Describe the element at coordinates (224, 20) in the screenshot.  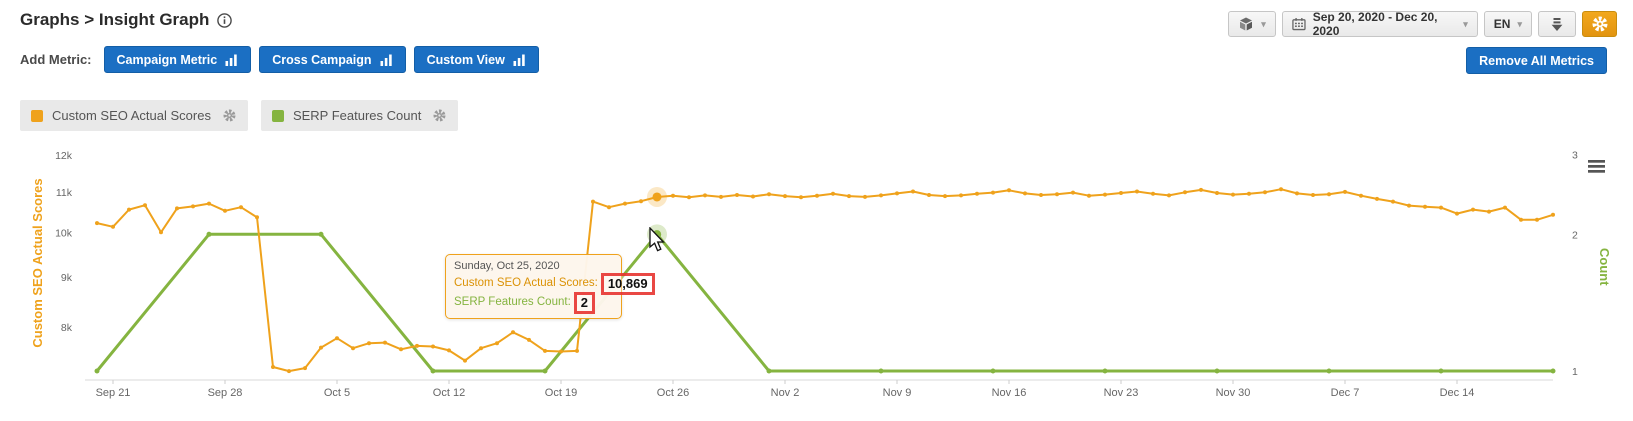
I see `info-icon` at that location.